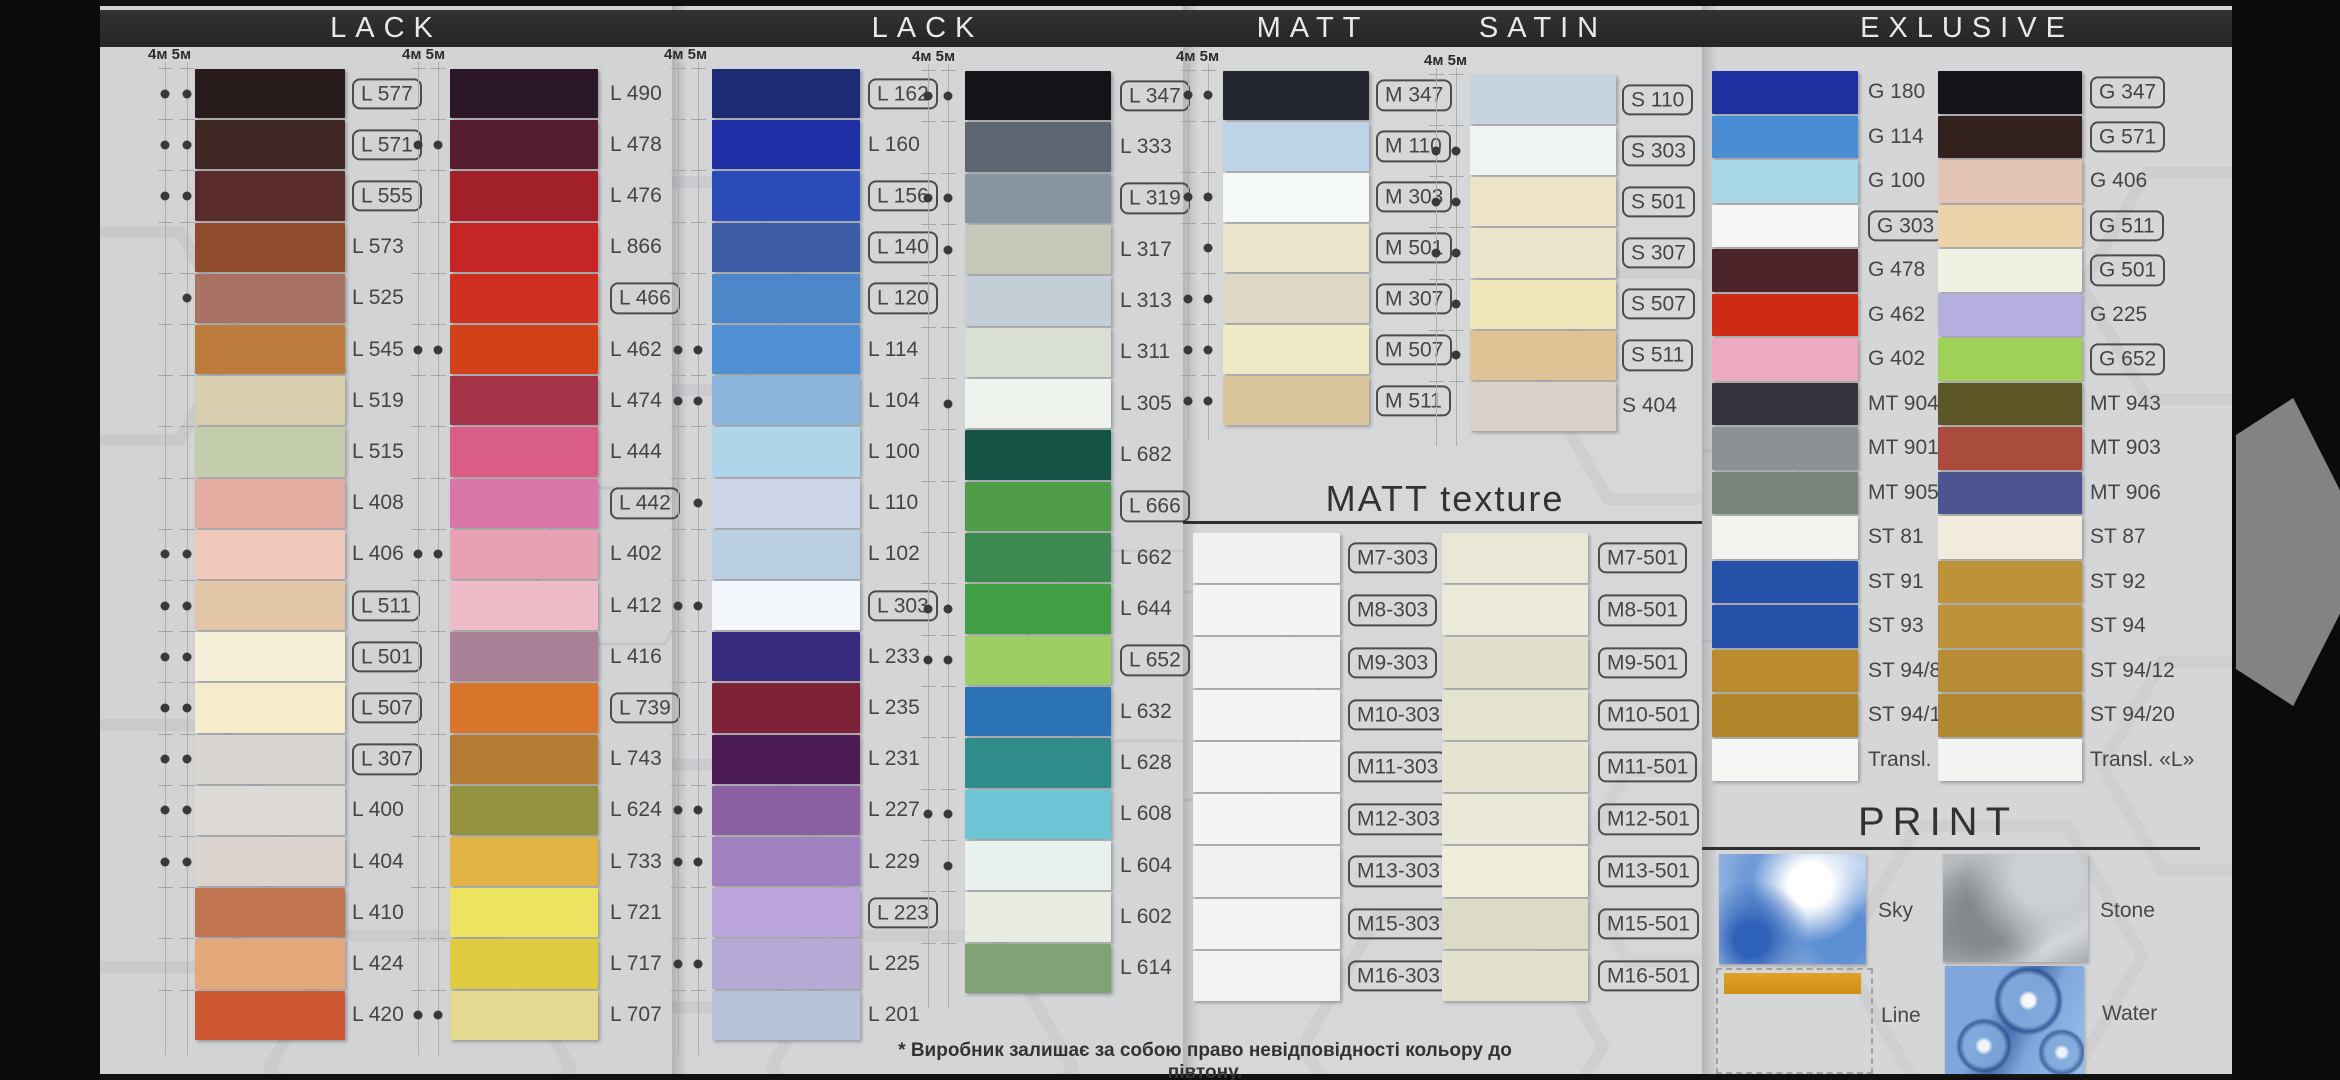 This screenshot has width=2340, height=1080. I want to click on print-title: PRINT, so click(1938, 822).